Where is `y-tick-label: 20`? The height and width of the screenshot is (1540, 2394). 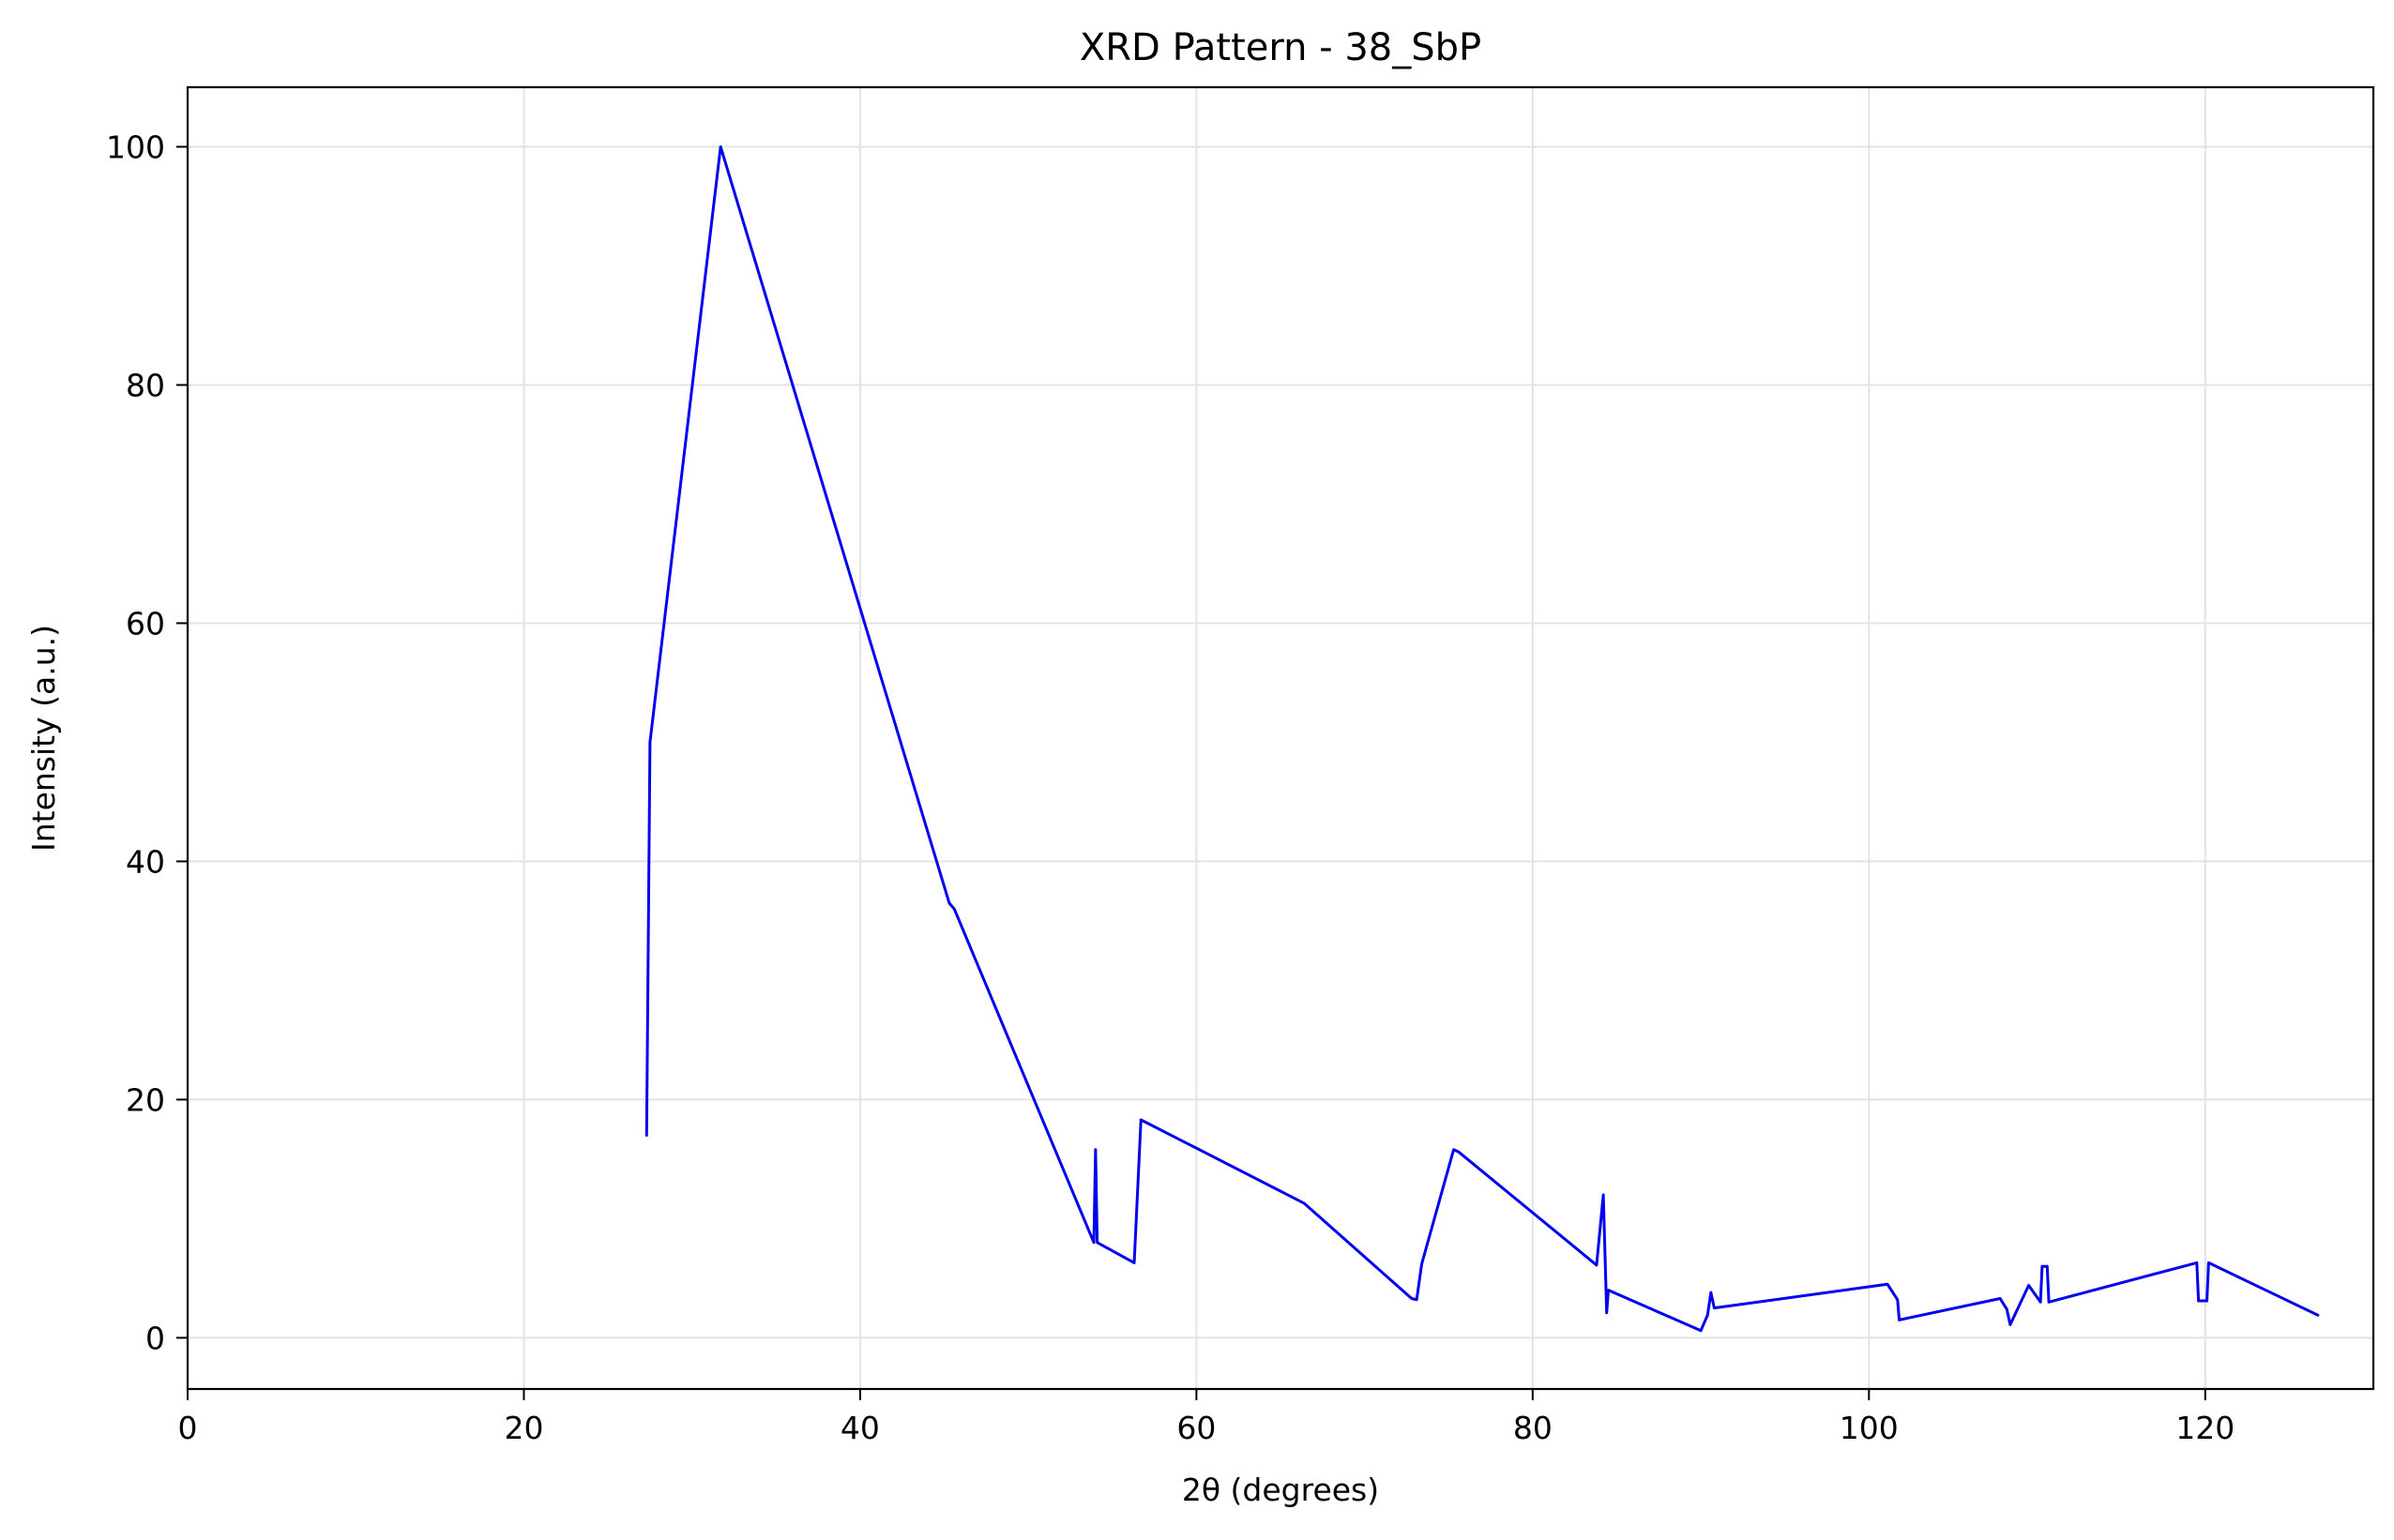
y-tick-label: 20 is located at coordinates (145, 1099).